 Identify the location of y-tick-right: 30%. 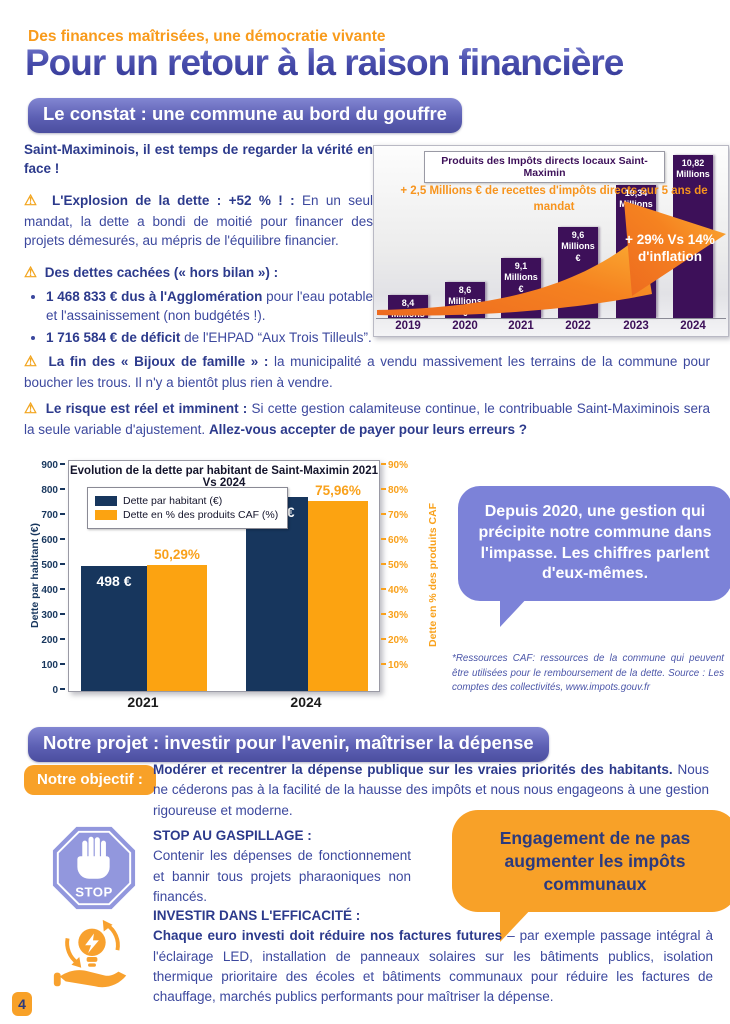
(394, 615).